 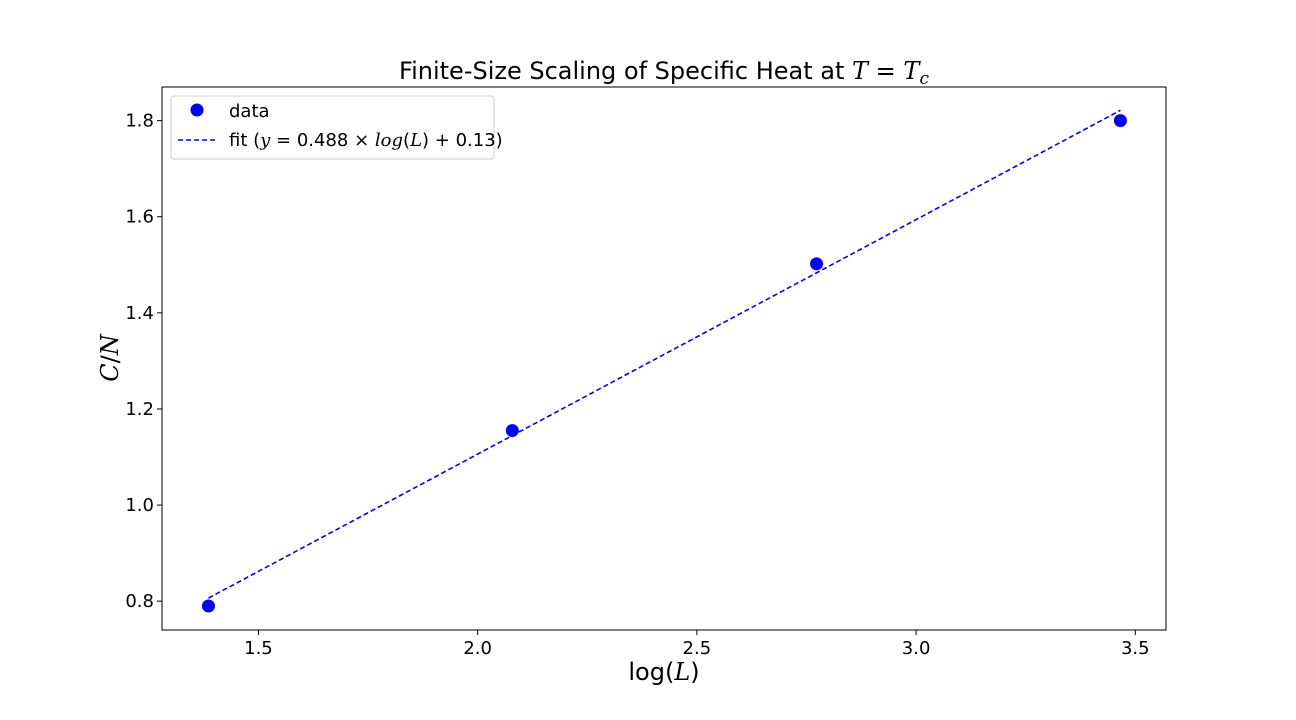 What do you see at coordinates (916, 648) in the screenshot?
I see `x-tick-label: 3.0` at bounding box center [916, 648].